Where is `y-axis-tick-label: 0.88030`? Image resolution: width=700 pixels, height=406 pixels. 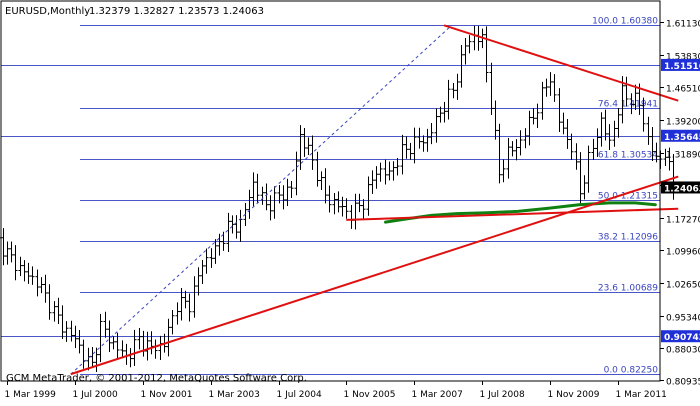 y-axis-tick-label: 0.88030 is located at coordinates (683, 351).